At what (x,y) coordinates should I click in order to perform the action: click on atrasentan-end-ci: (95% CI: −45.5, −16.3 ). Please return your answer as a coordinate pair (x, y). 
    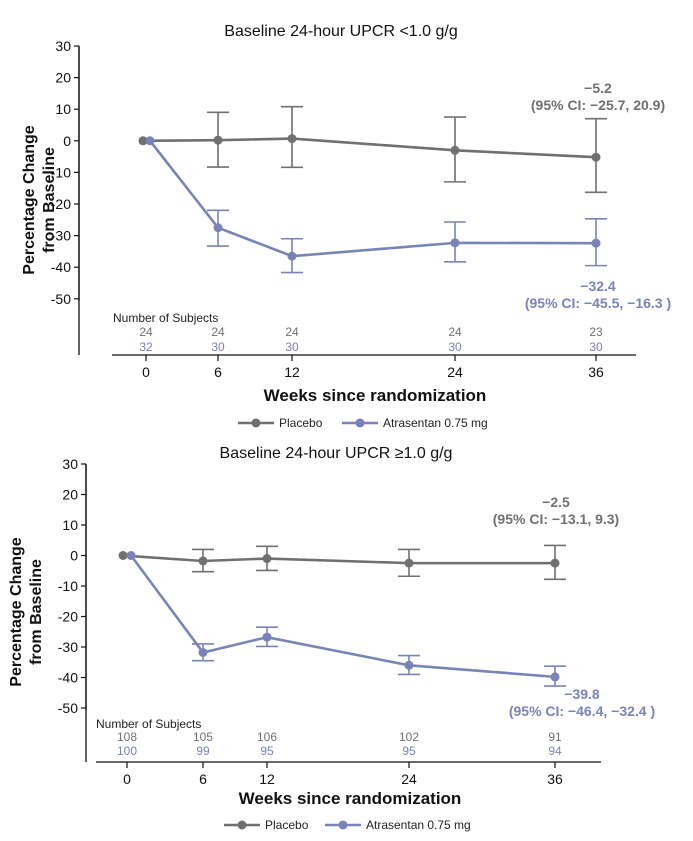
    Looking at the image, I should click on (598, 303).